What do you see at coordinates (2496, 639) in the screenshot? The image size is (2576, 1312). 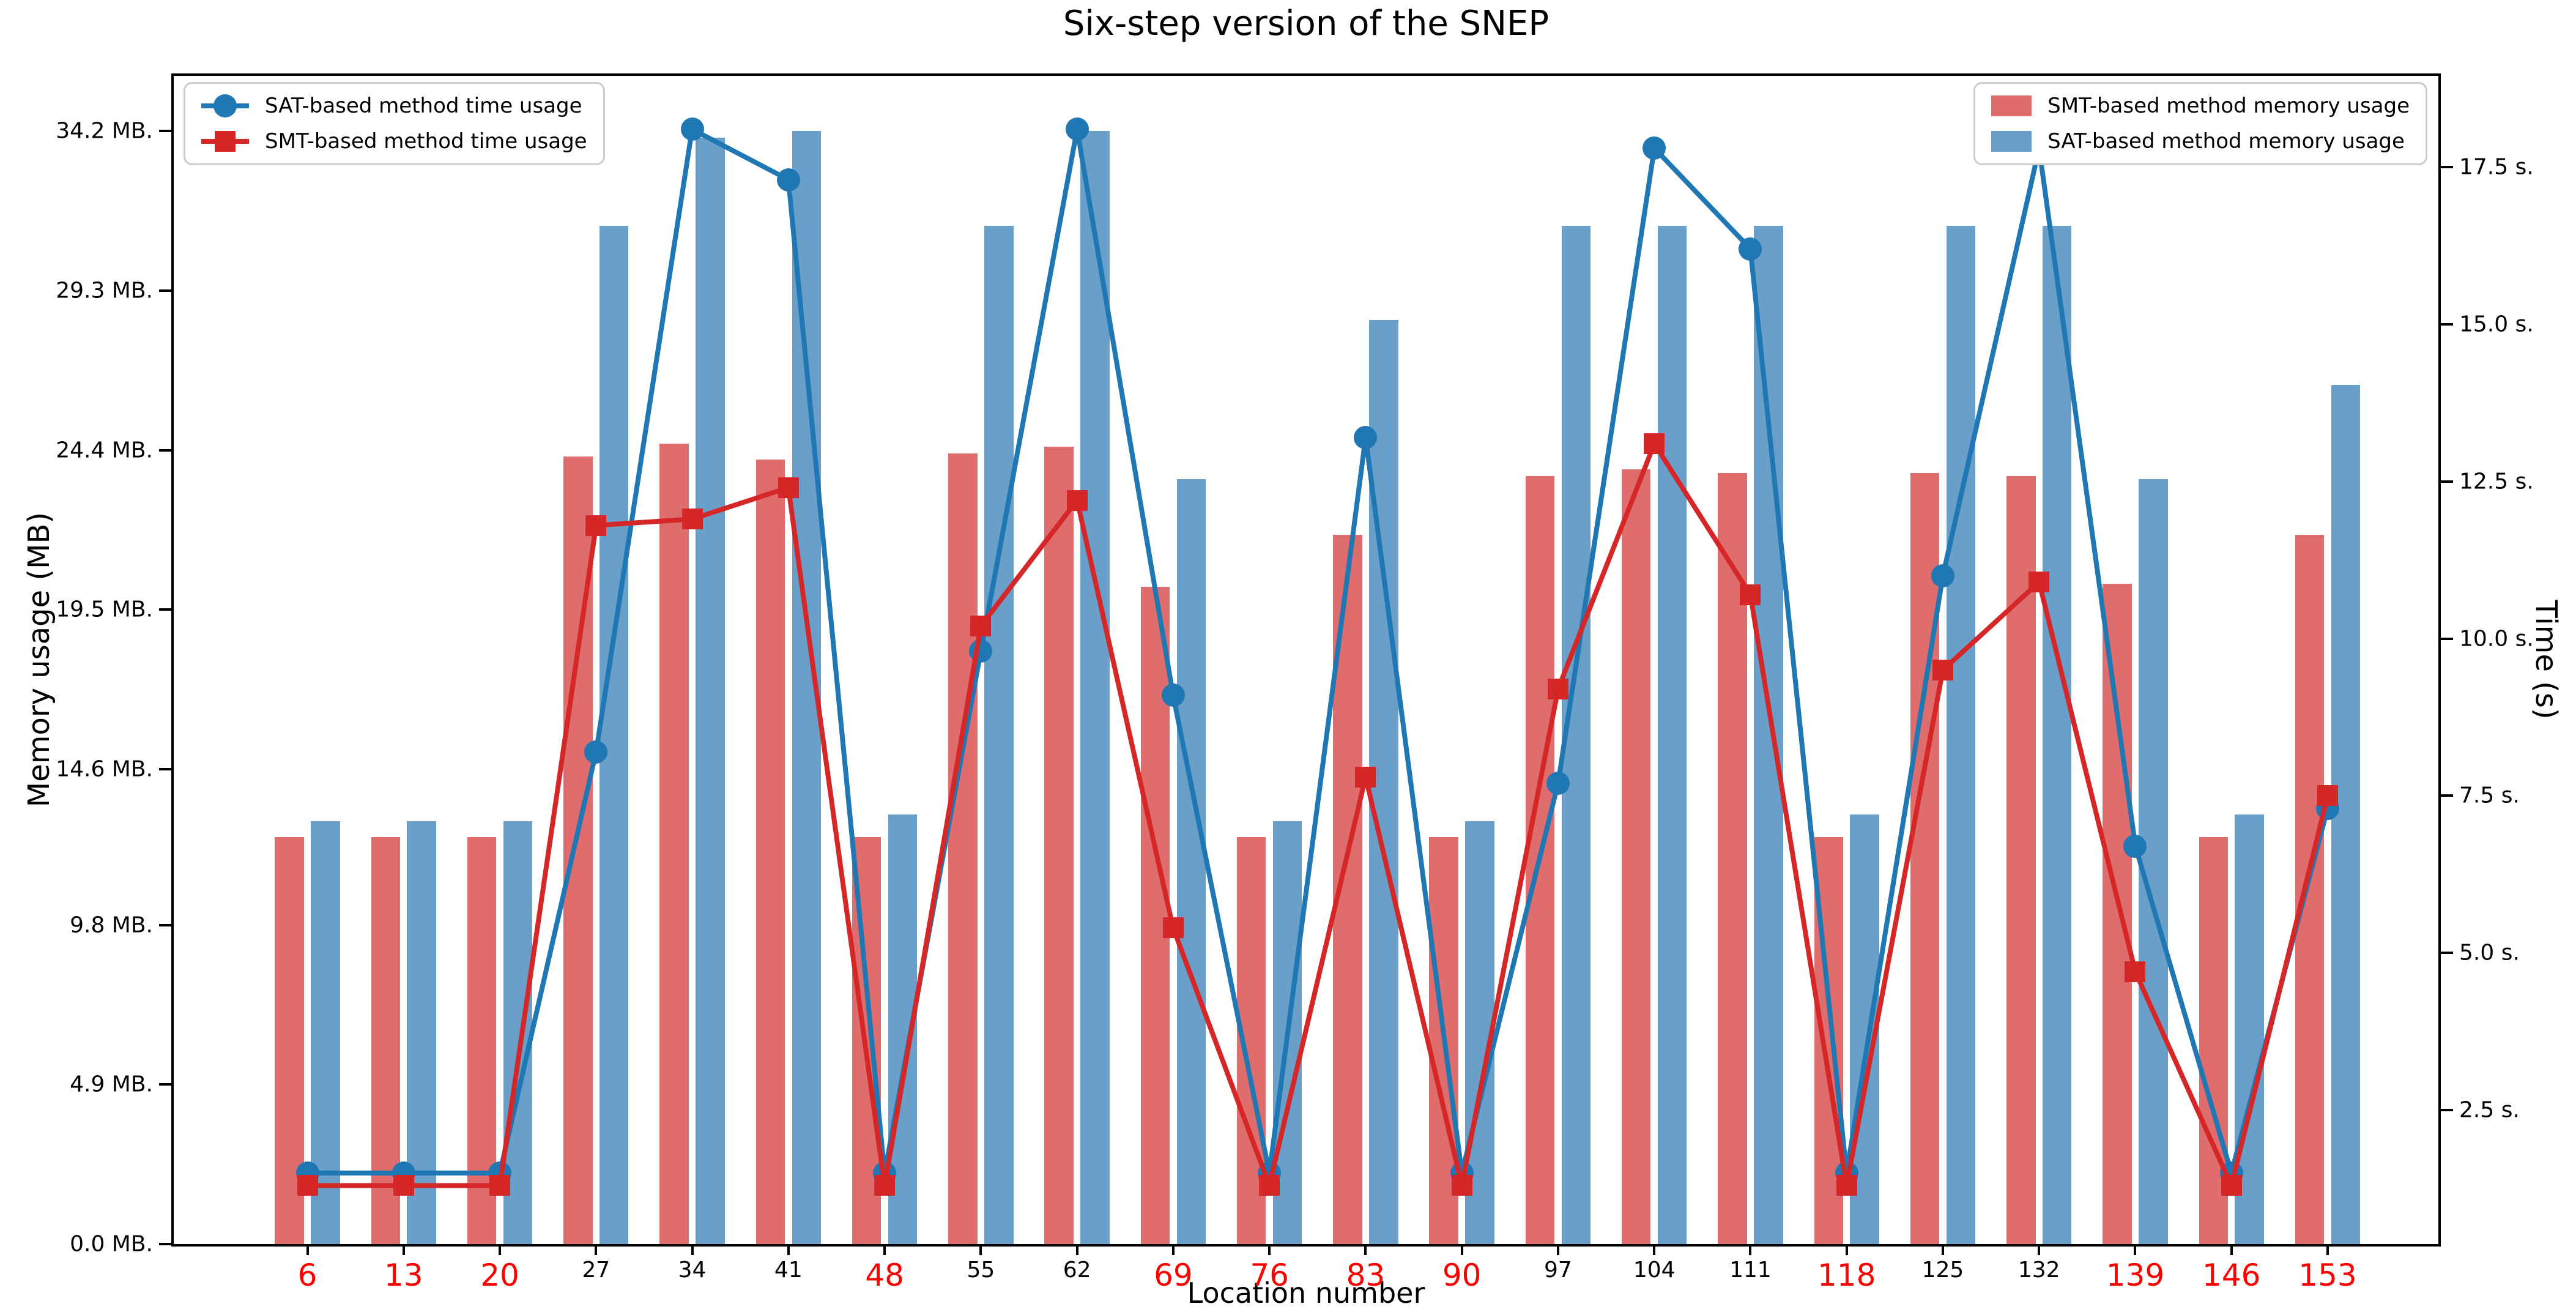 I see `y-tick-label-right: 10.0 s.` at bounding box center [2496, 639].